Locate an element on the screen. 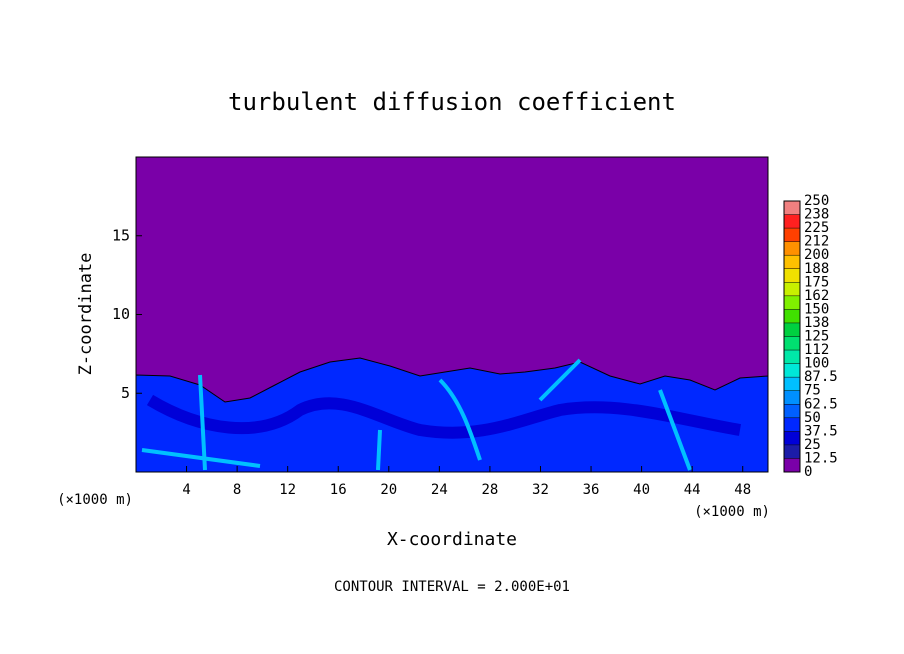 This screenshot has height=654, width=904. colorbar-label: 50 is located at coordinates (812, 418).